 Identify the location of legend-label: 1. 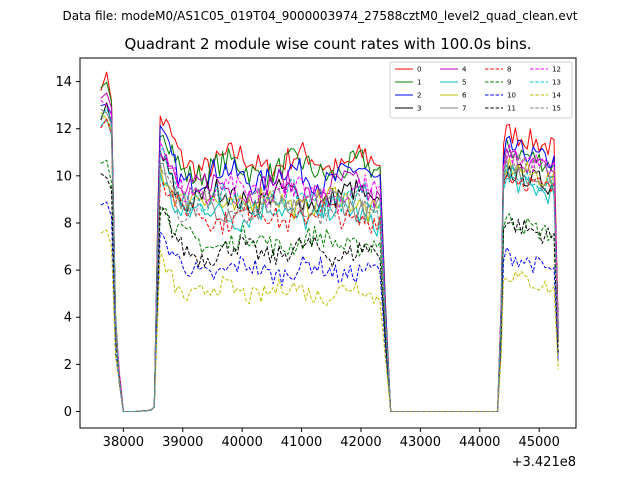
(419, 83).